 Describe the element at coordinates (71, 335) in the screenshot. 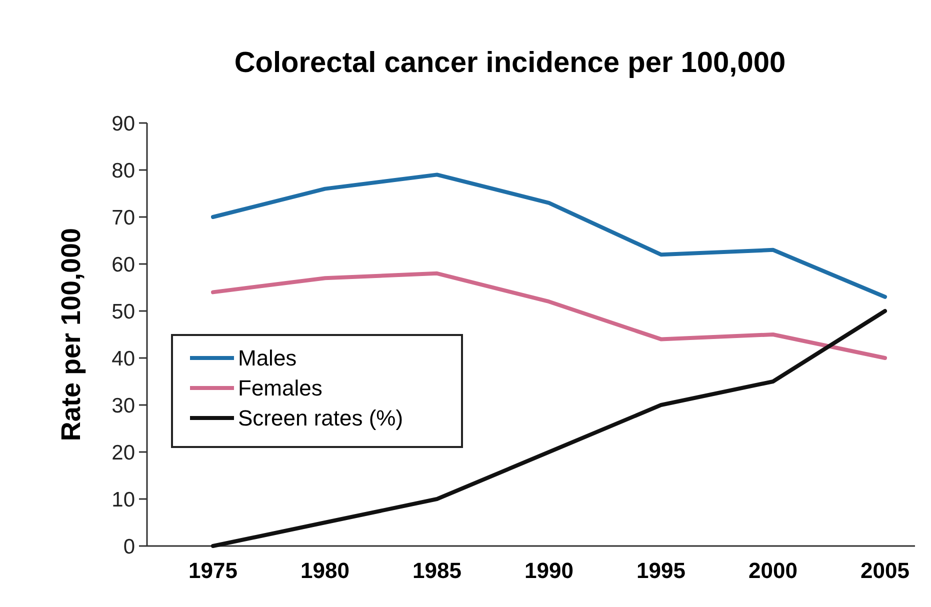

I see `y-axis-title: Rate per 100,000` at that location.